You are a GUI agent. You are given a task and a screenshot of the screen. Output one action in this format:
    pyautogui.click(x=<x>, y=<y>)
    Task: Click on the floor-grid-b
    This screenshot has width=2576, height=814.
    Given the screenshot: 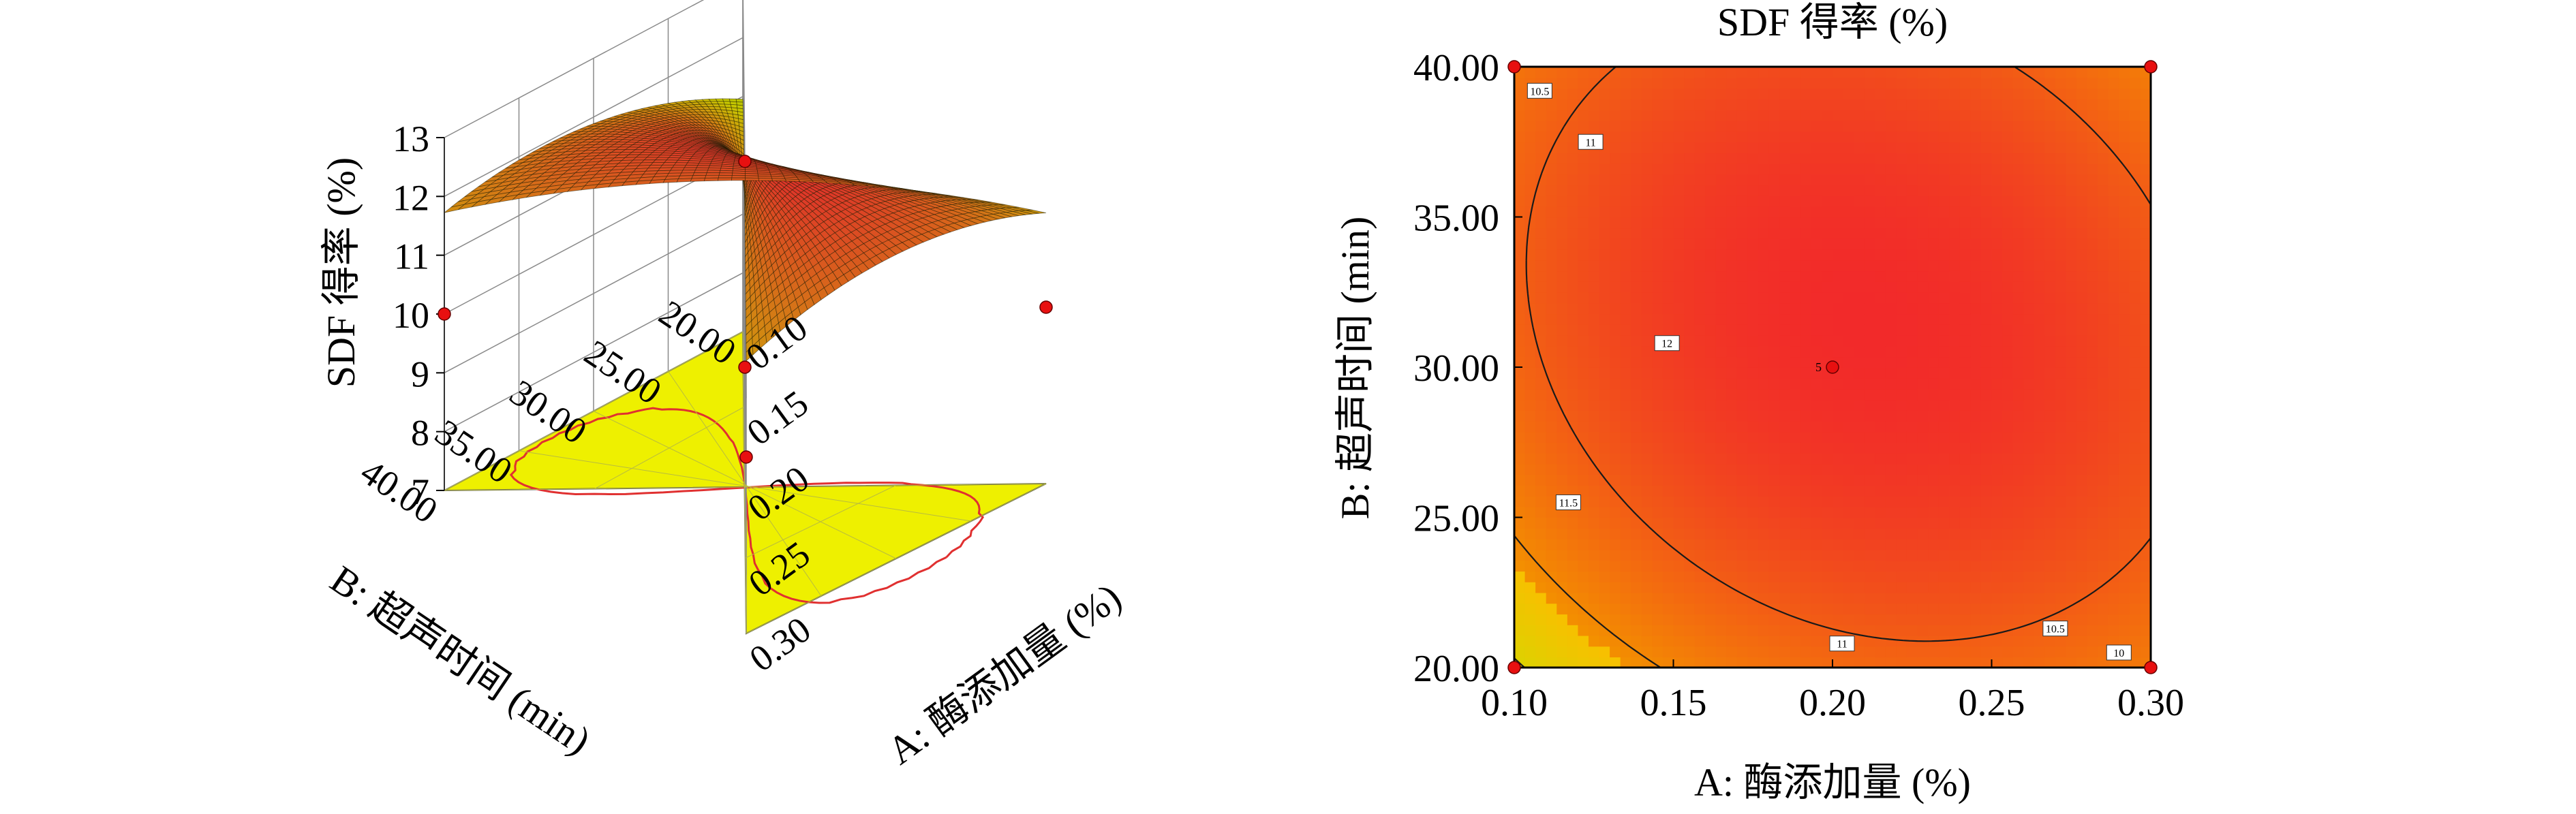 What is the action you would take?
    pyautogui.click(x=746, y=486)
    